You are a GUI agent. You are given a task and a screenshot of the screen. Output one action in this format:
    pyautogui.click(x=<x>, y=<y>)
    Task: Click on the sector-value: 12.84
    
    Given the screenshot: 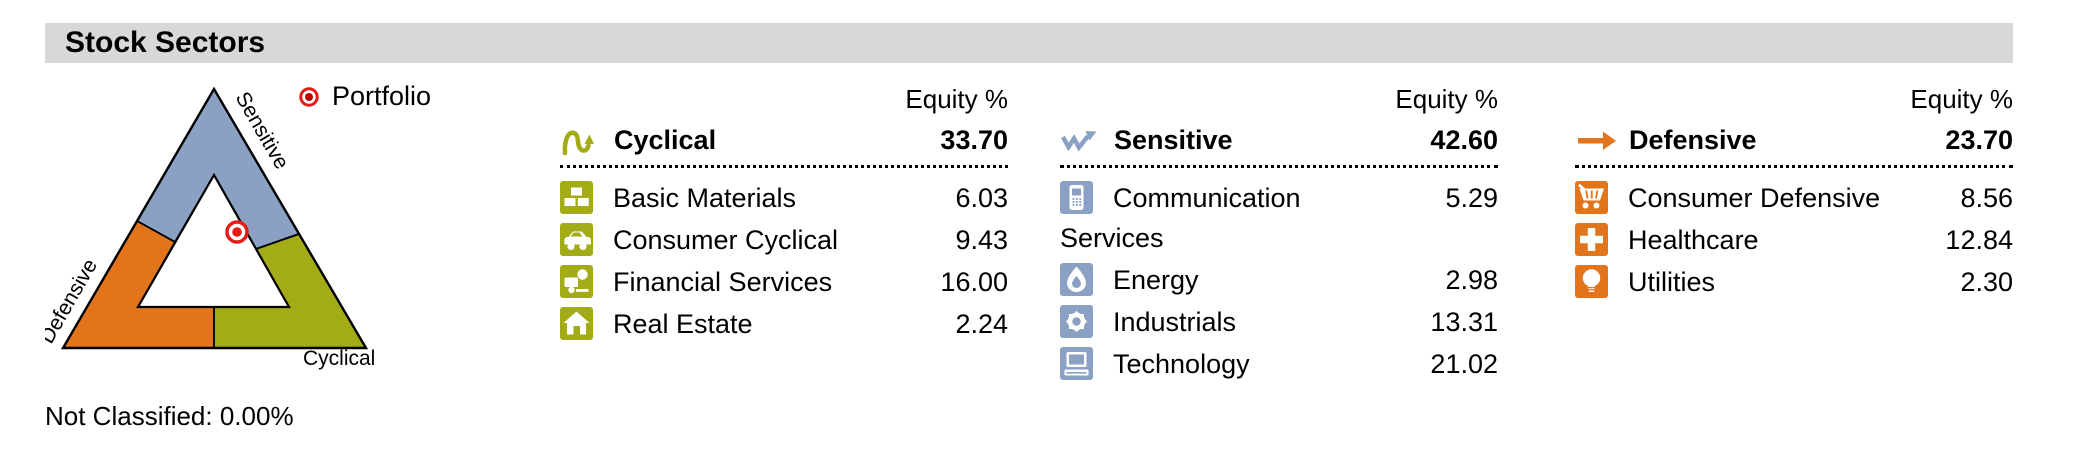 What is the action you would take?
    pyautogui.click(x=1979, y=240)
    